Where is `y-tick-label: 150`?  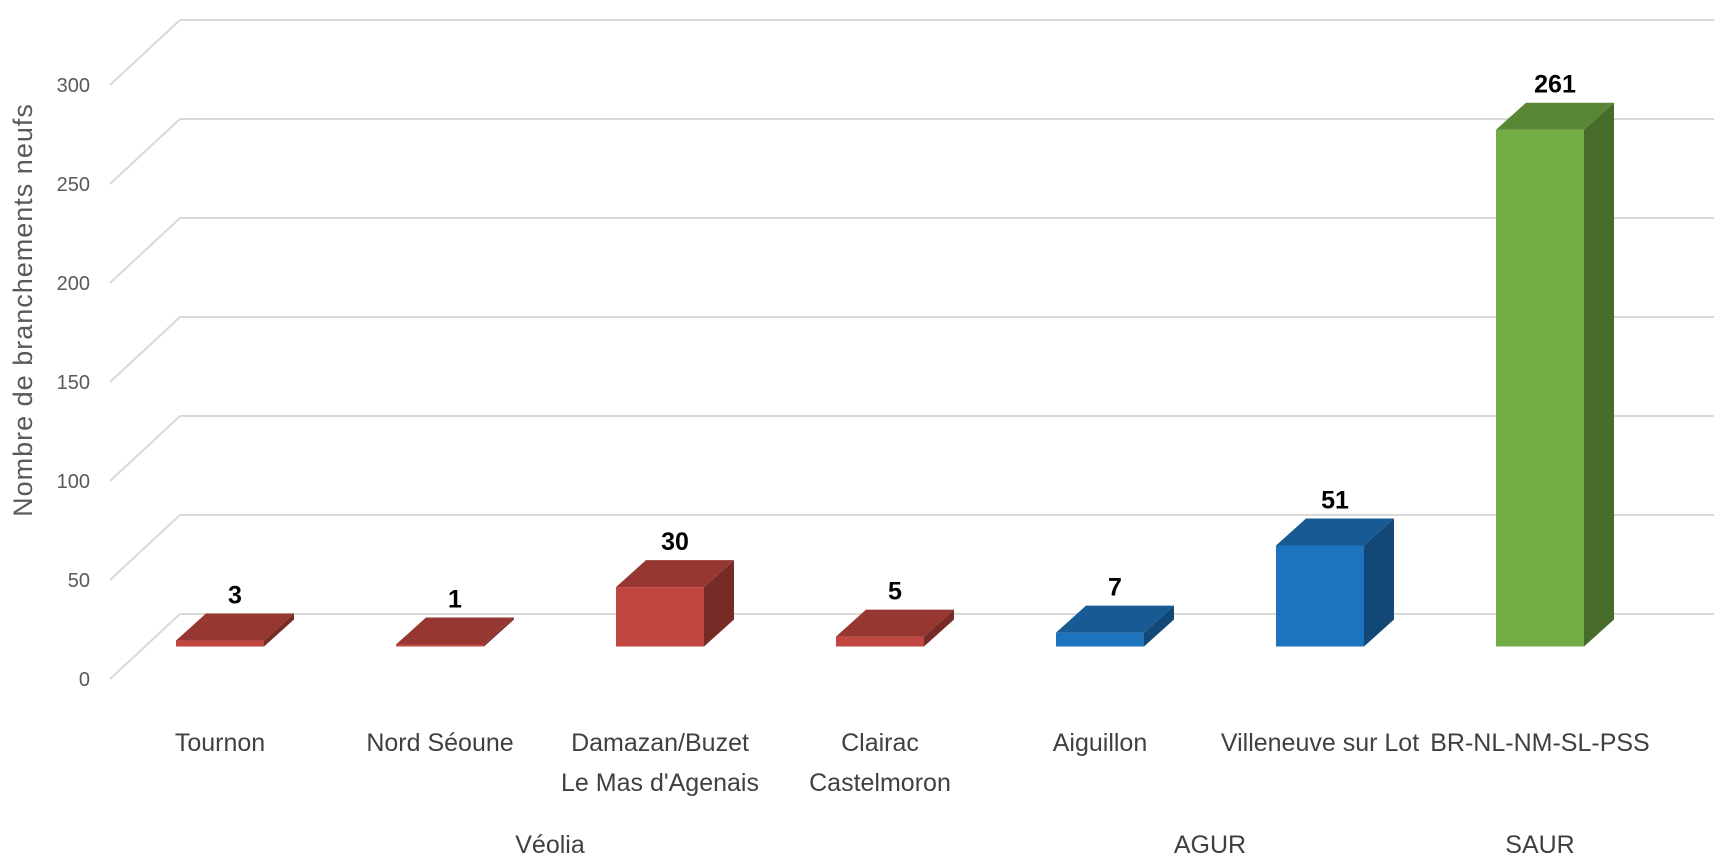
y-tick-label: 150 is located at coordinates (73, 383).